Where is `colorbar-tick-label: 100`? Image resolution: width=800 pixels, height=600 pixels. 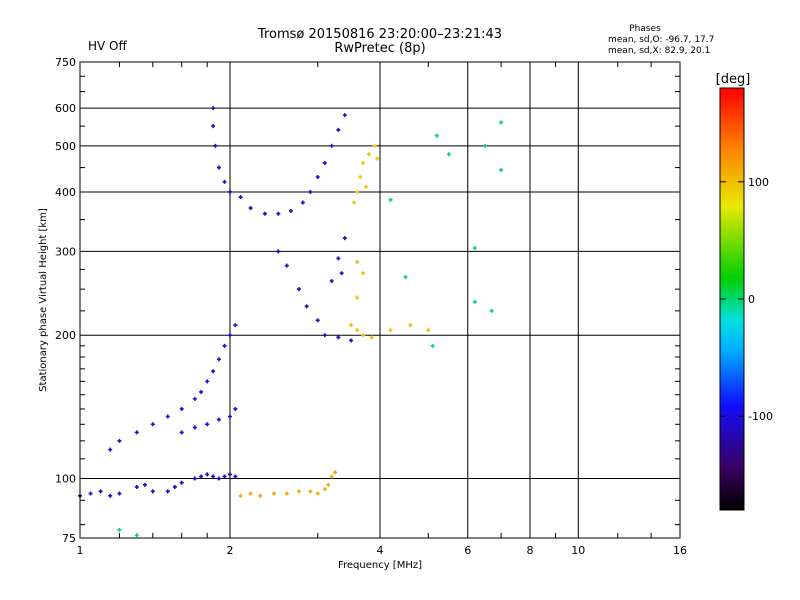 colorbar-tick-label: 100 is located at coordinates (758, 182).